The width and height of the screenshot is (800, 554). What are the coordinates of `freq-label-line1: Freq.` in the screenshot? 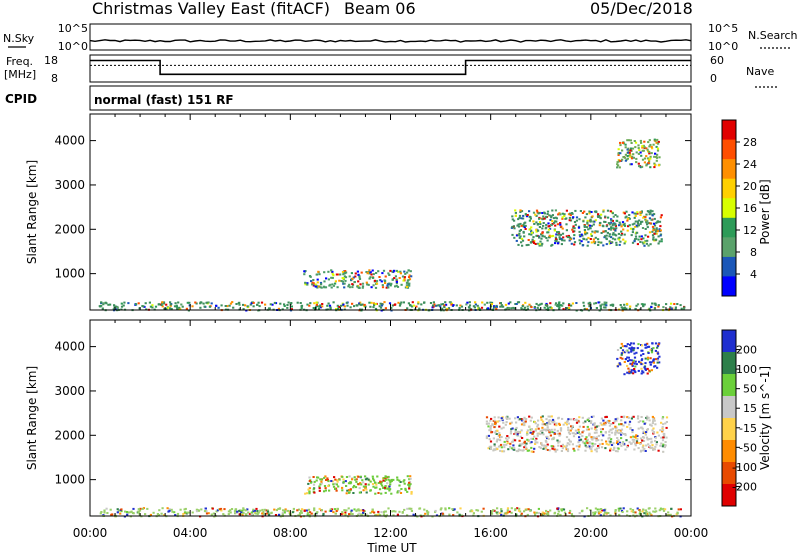 It's located at (19, 61).